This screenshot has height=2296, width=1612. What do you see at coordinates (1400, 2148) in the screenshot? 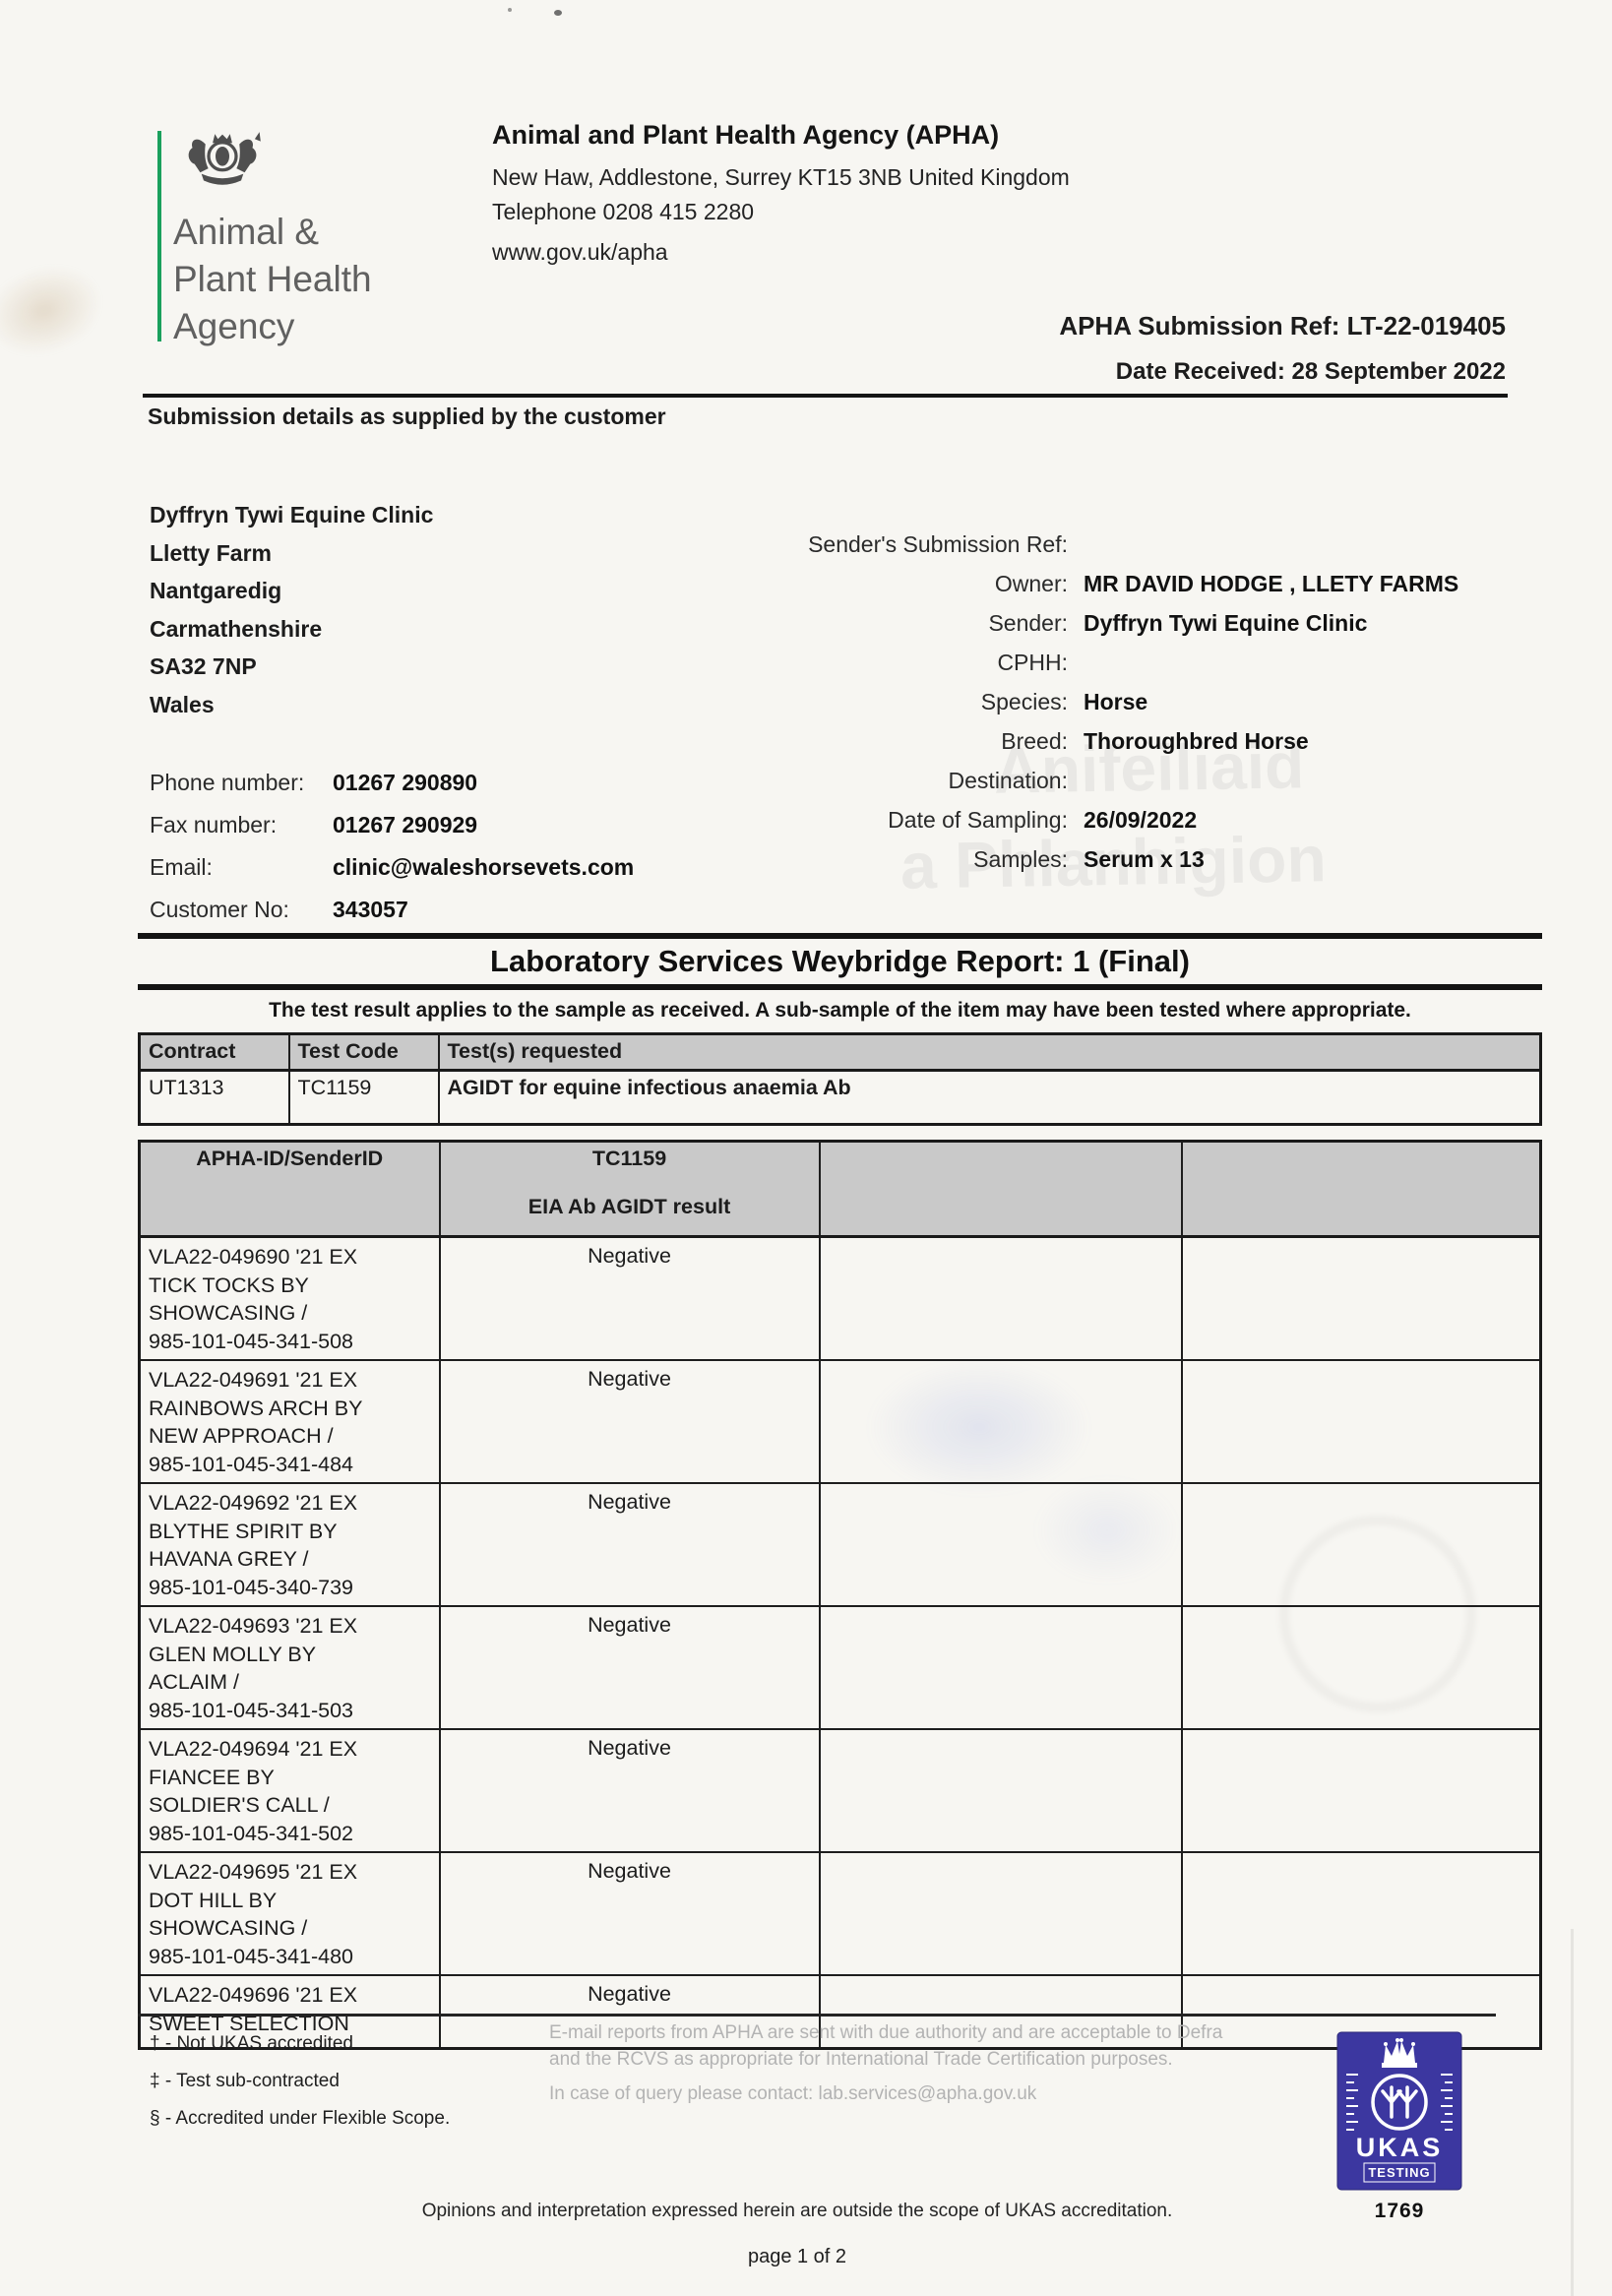
I see `svg-text: UKAS` at bounding box center [1400, 2148].